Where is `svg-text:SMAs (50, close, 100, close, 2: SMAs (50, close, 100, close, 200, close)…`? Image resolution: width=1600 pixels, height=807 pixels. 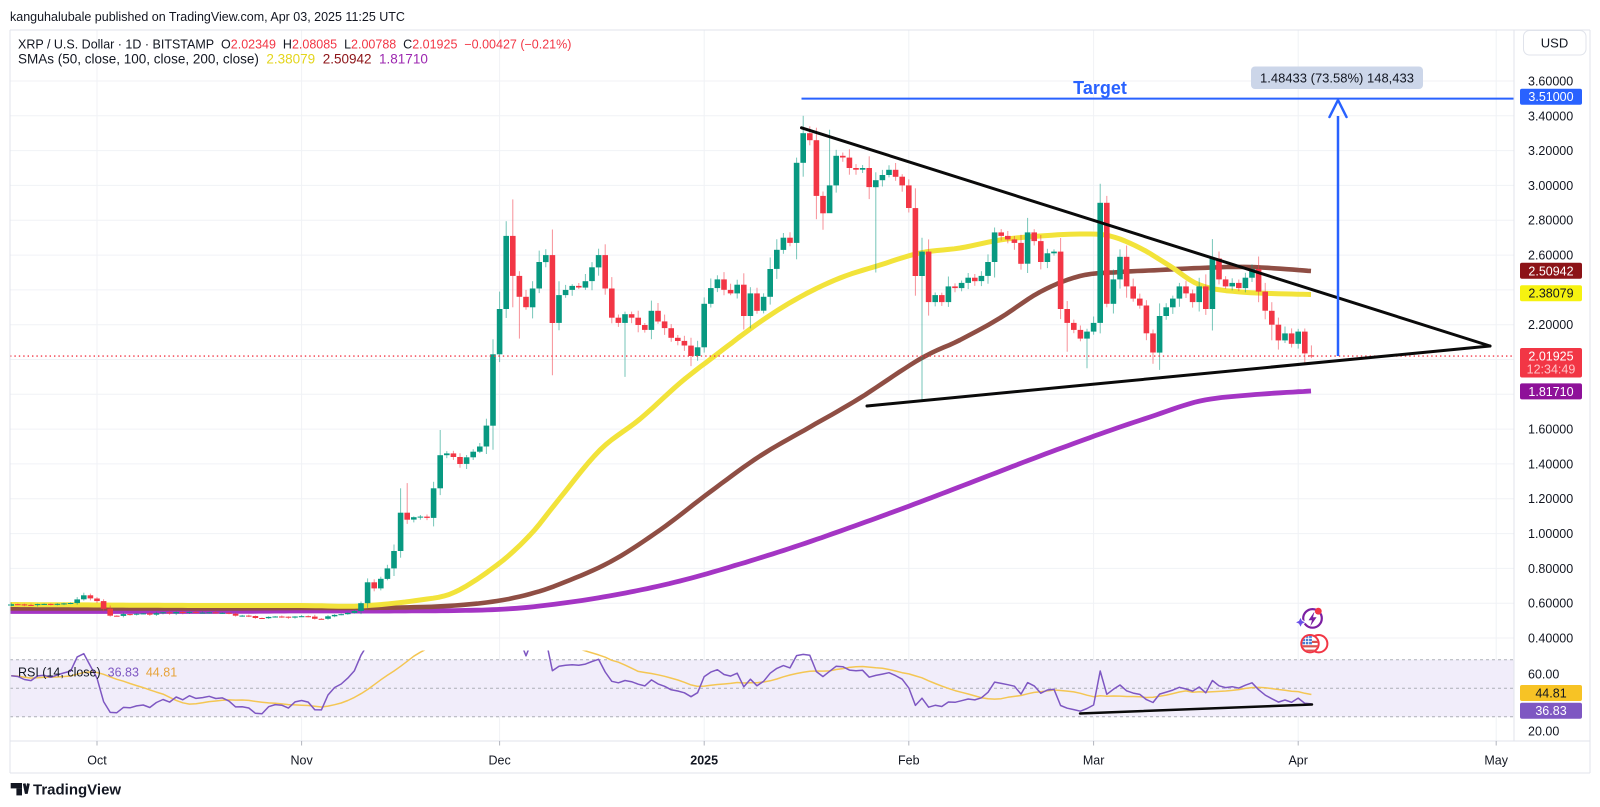 svg-text:SMAs (50, close, 100, close, 2: SMAs (50, close, 100, close, 200, close)… is located at coordinates (223, 59).